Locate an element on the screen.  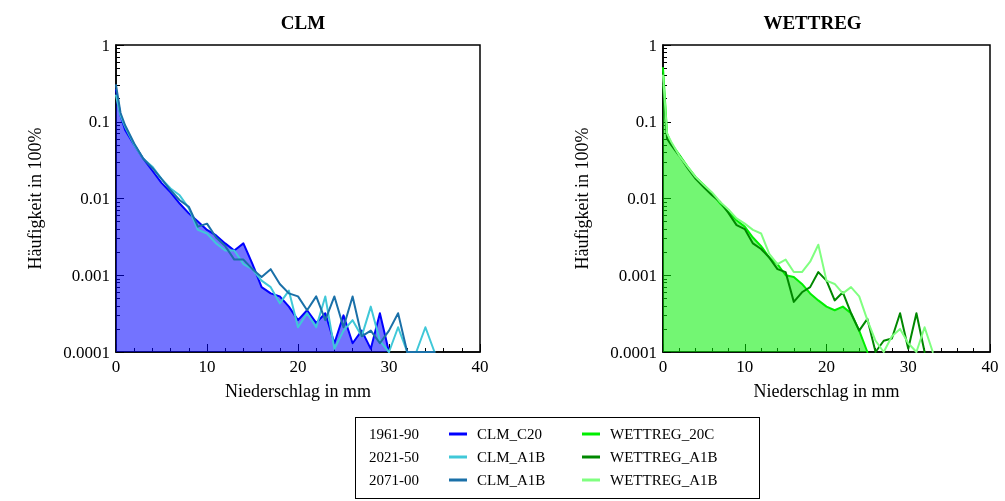
legend-label: WETTREG_20C is located at coordinates (662, 434).